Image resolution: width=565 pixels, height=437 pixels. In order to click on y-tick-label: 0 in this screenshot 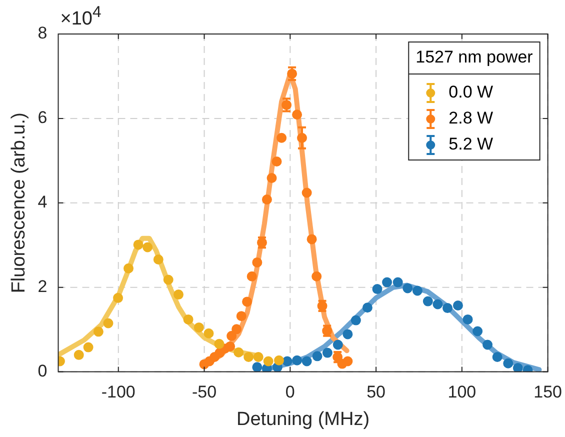, I will do `click(43, 370)`.